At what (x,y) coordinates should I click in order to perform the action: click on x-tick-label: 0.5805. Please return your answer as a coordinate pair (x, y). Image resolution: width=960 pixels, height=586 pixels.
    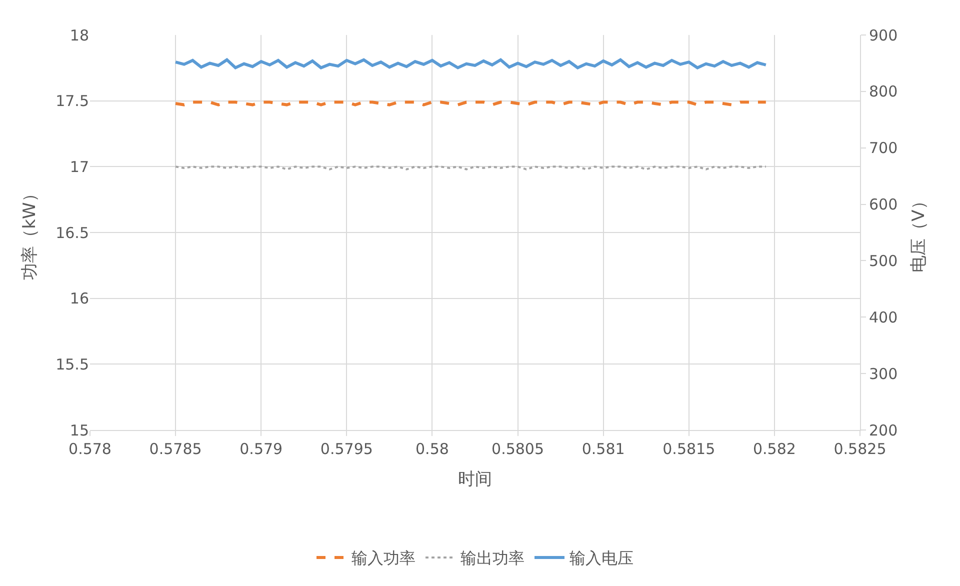
    Looking at the image, I should click on (518, 449).